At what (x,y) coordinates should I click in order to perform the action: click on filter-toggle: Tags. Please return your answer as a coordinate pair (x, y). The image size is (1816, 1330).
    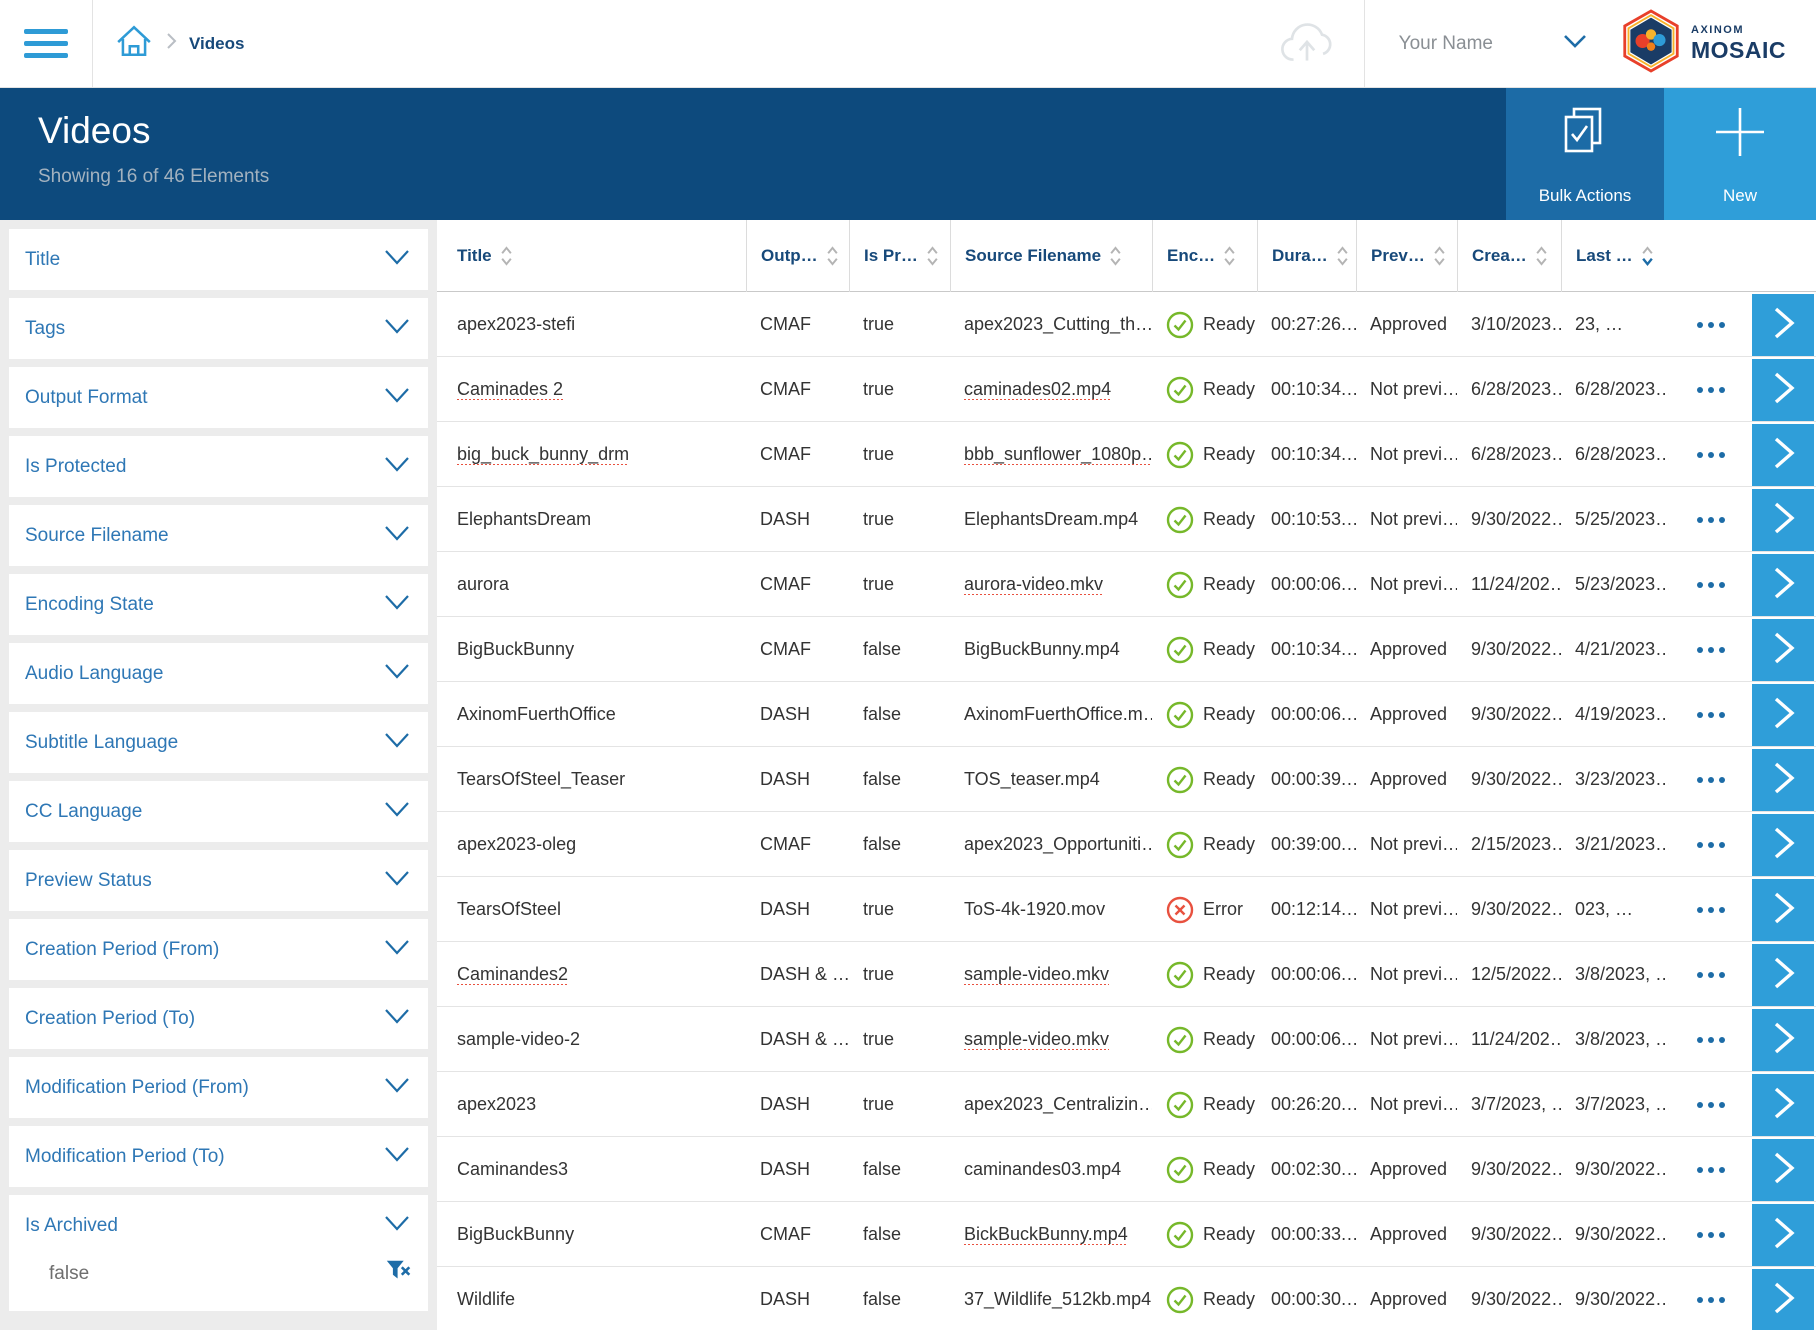
    Looking at the image, I should click on (218, 328).